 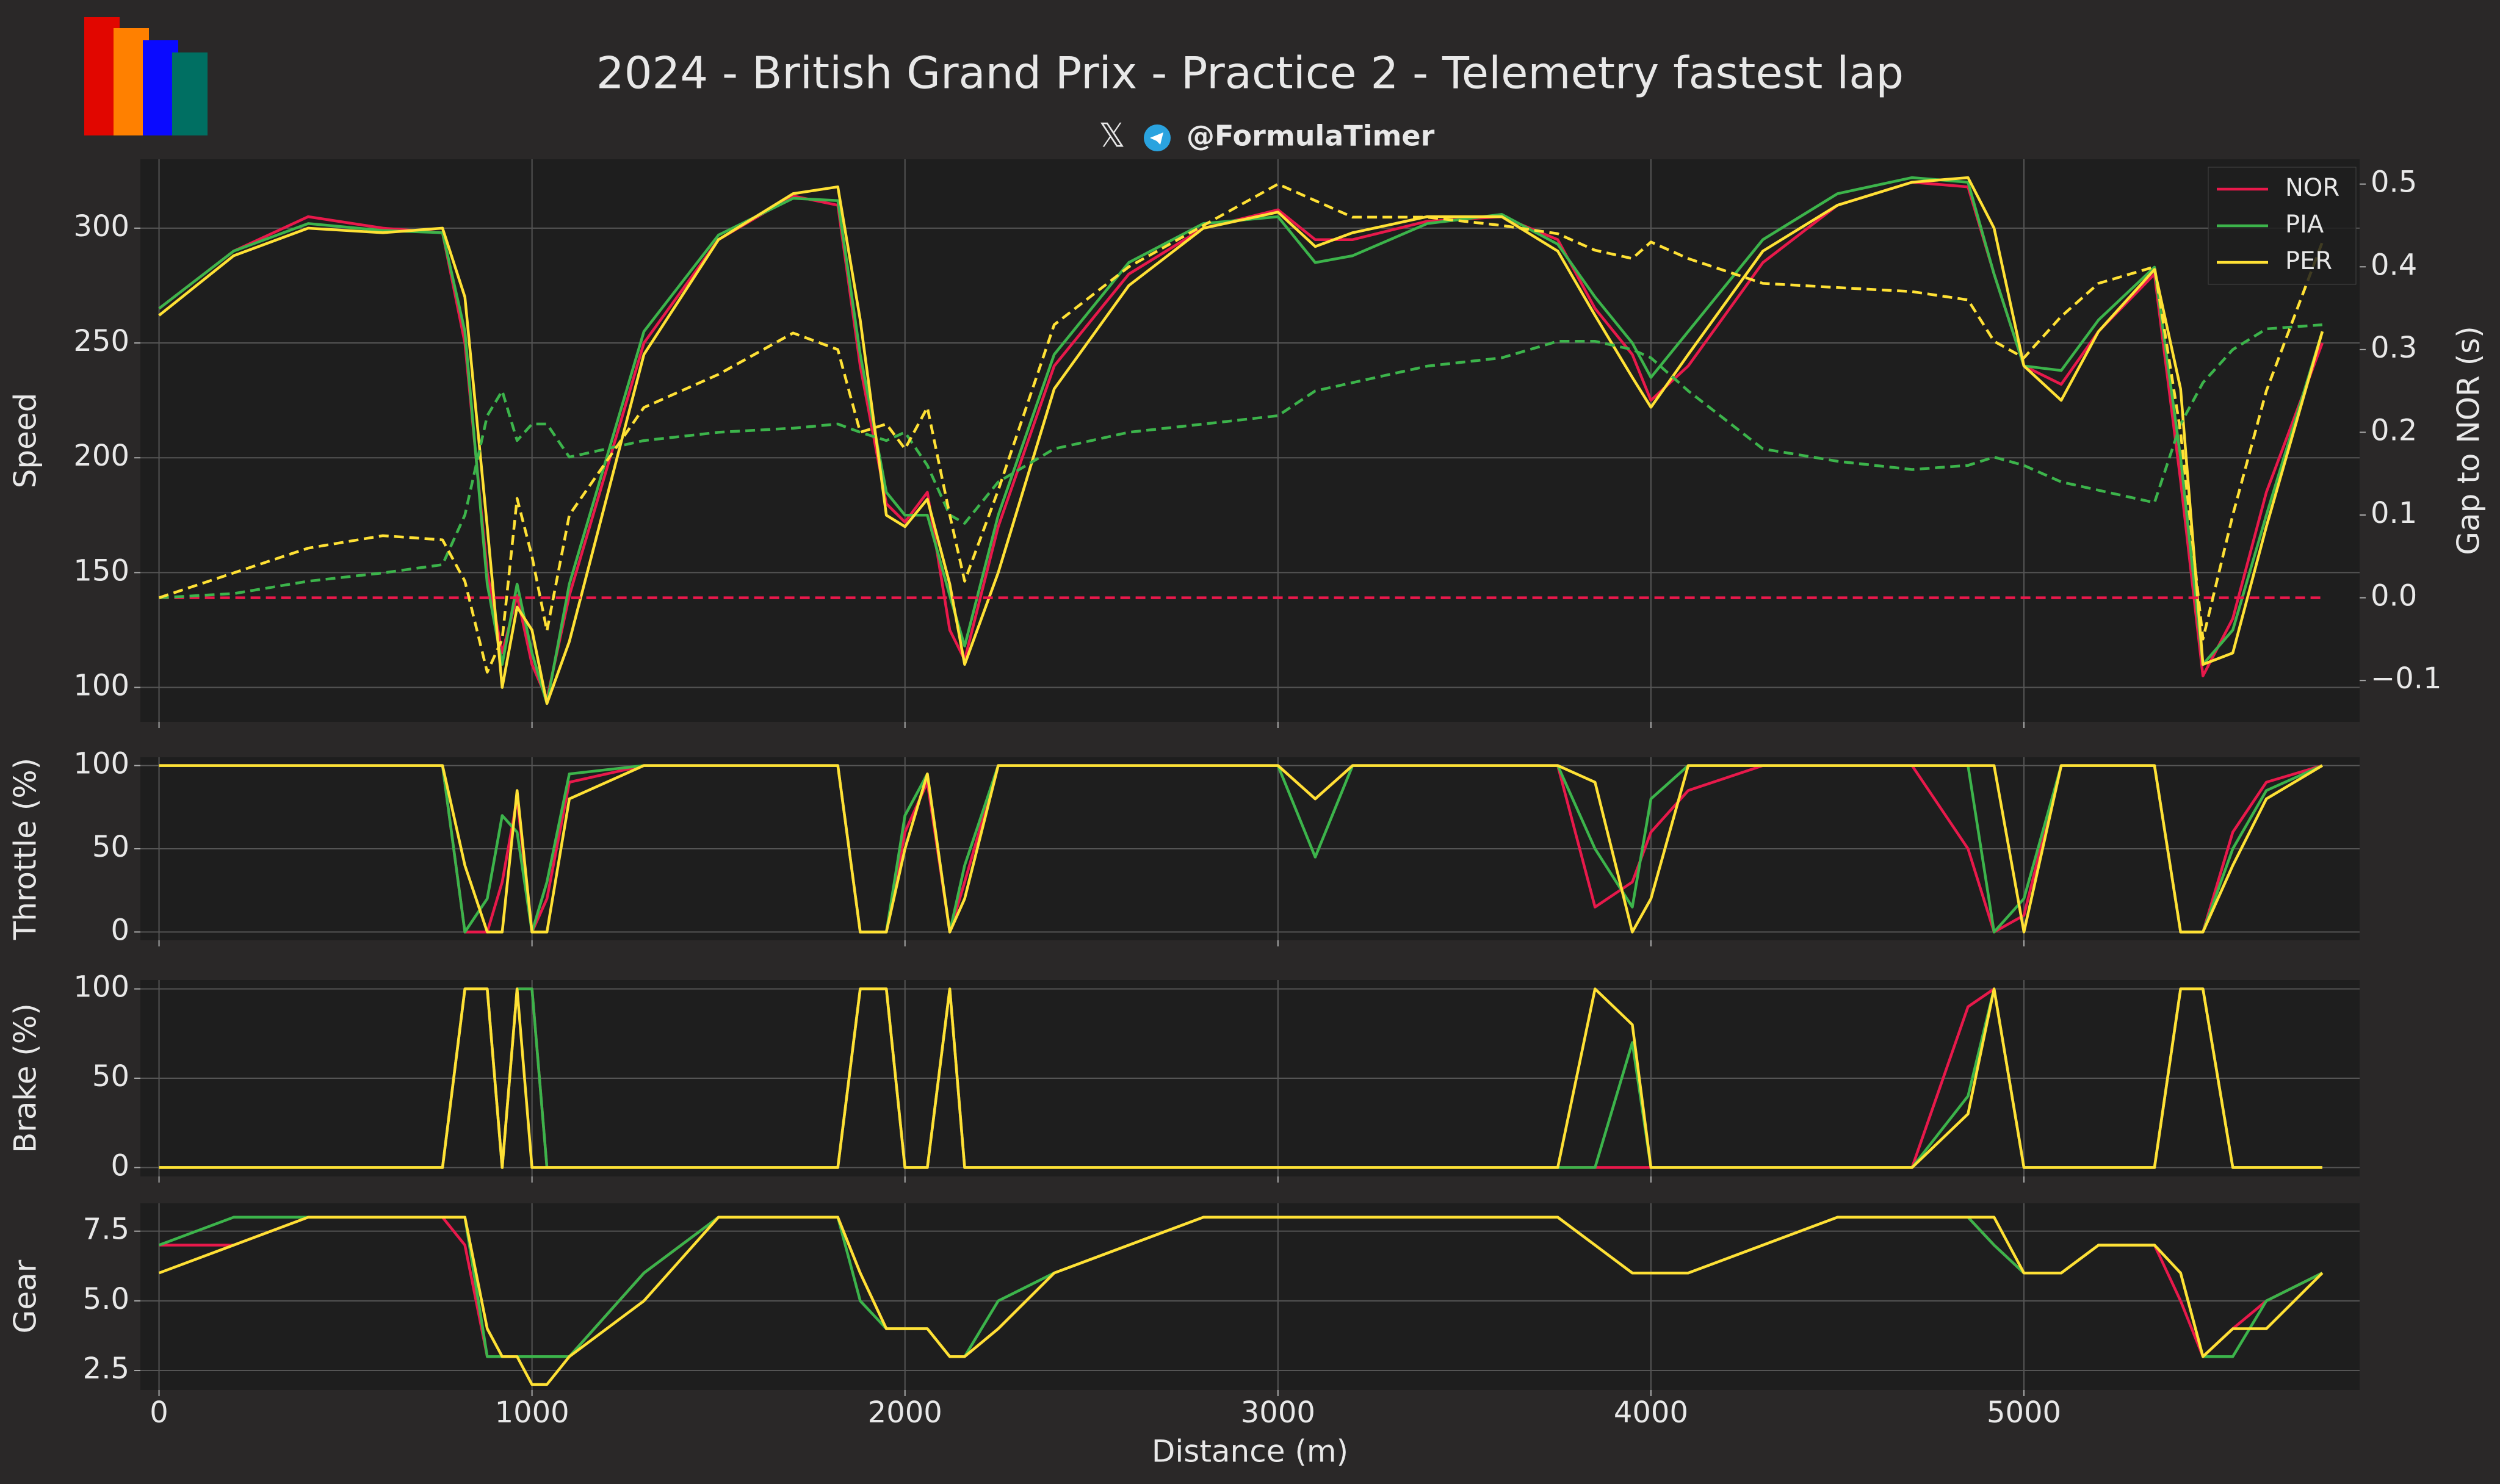 What do you see at coordinates (2024, 1413) in the screenshot?
I see `x-tick-label: 5000` at bounding box center [2024, 1413].